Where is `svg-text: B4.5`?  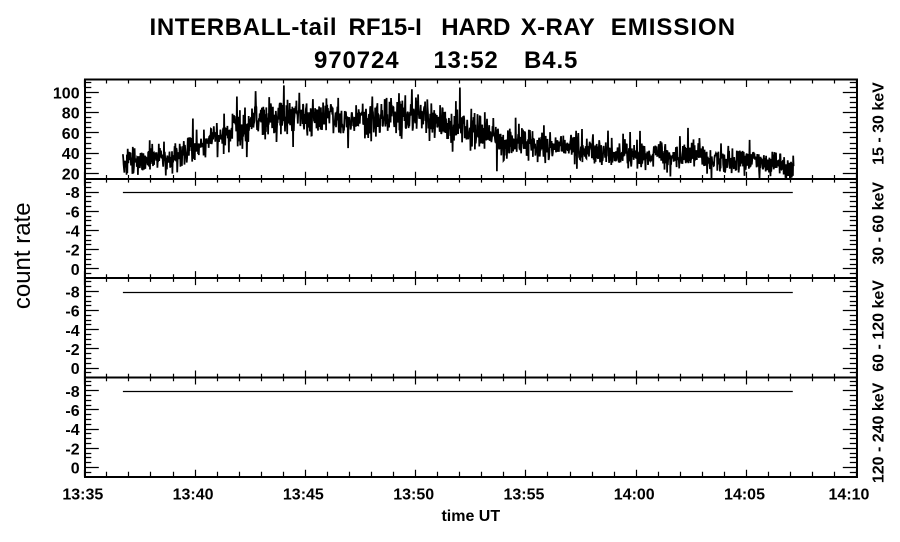
svg-text: B4.5 is located at coordinates (551, 60).